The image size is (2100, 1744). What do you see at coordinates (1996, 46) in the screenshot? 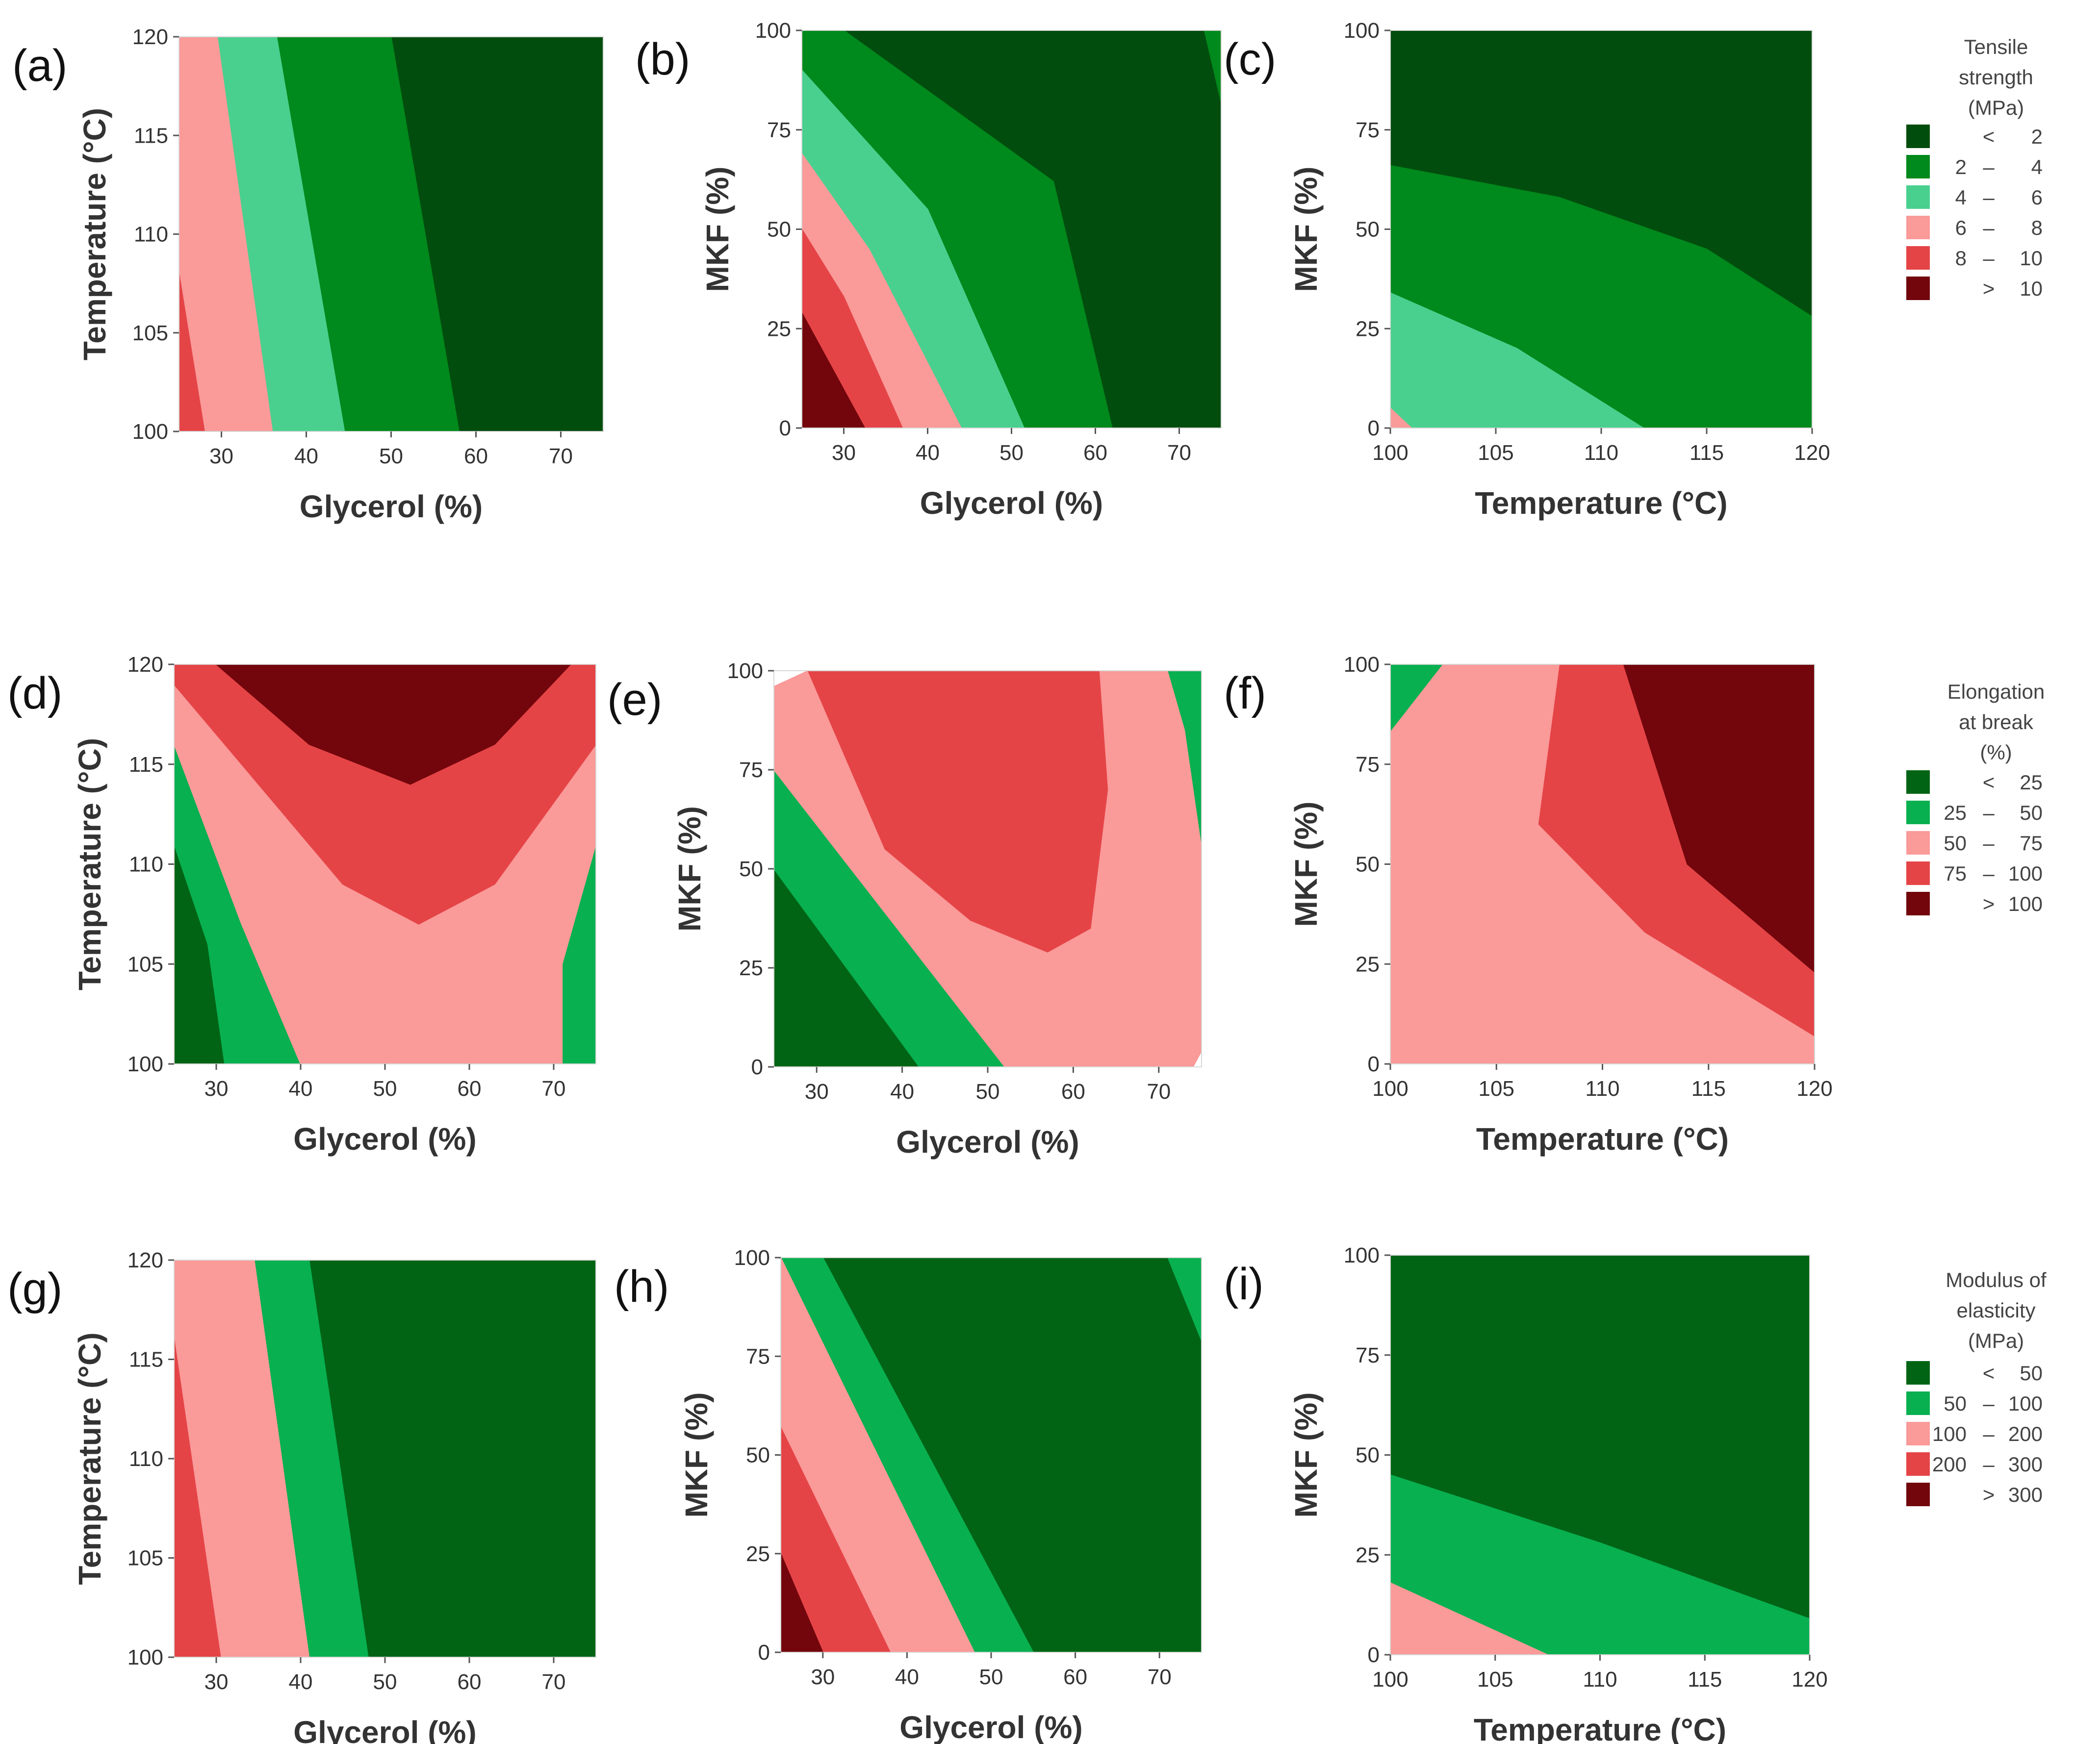
I see `legend-title: Tensile` at bounding box center [1996, 46].